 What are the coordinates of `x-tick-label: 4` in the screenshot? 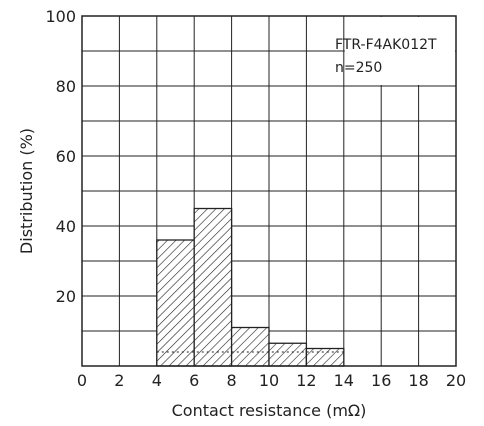 It's located at (157, 380).